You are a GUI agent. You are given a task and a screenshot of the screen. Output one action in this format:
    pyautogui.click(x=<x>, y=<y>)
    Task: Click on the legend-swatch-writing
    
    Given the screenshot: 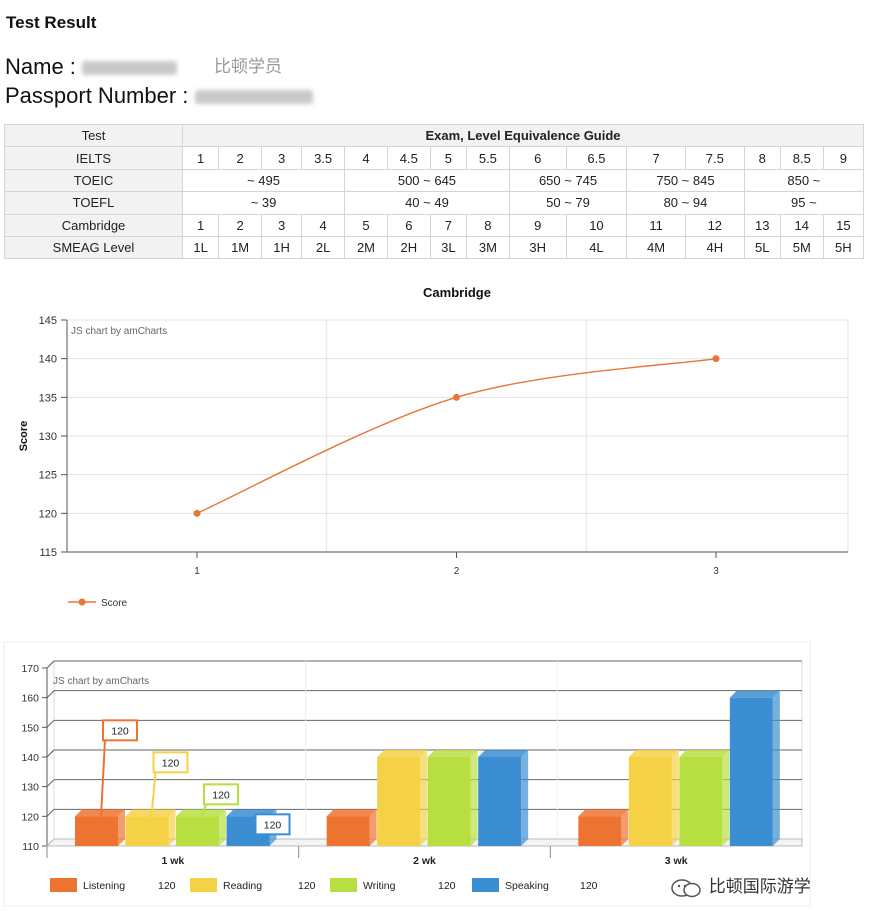 What is the action you would take?
    pyautogui.click(x=343, y=885)
    